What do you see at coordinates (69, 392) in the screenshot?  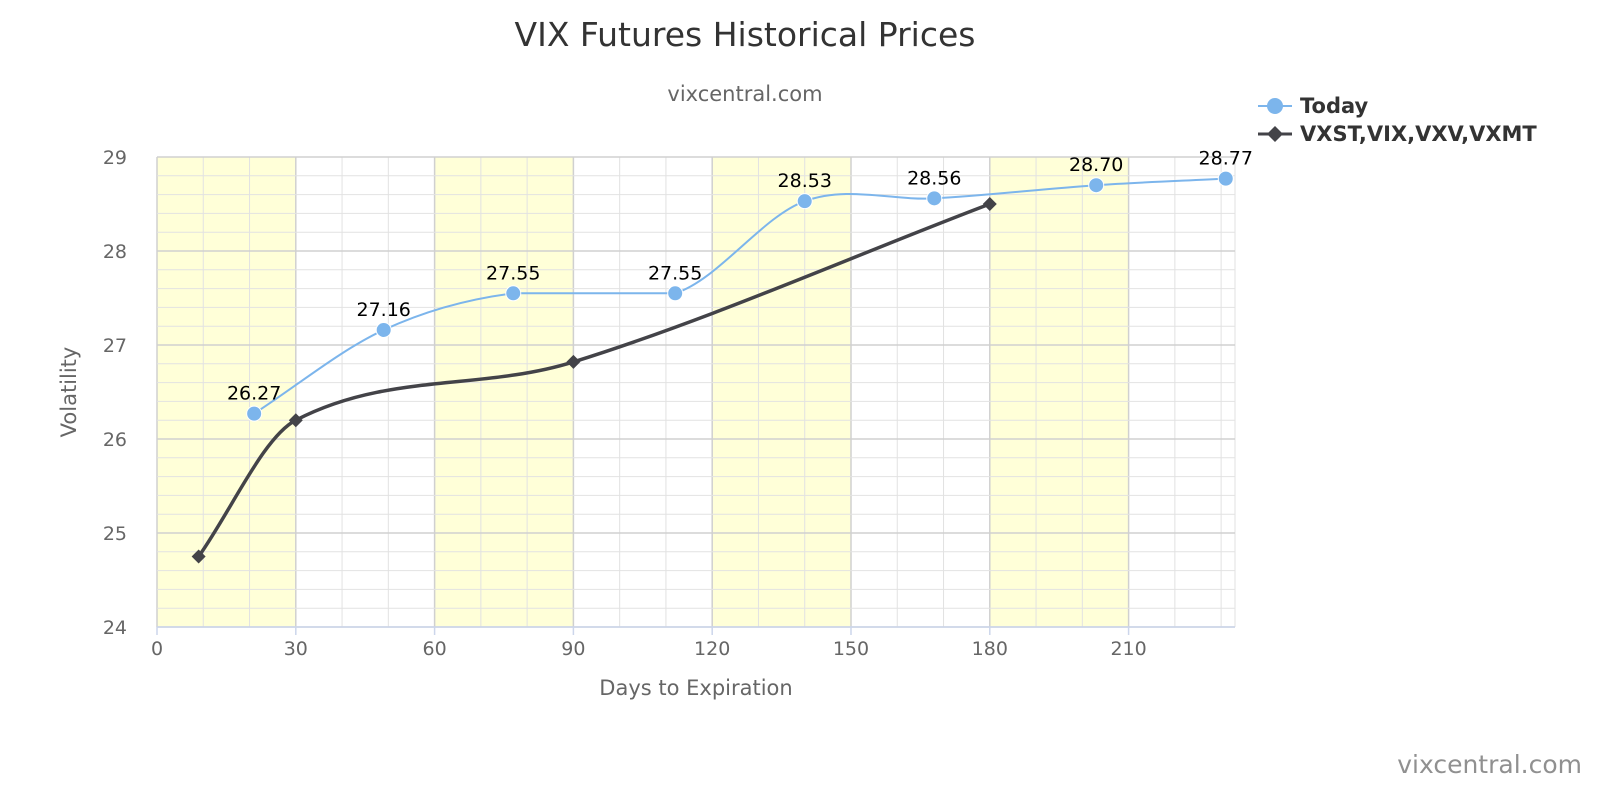 I see `y-axis-title: Volatility` at bounding box center [69, 392].